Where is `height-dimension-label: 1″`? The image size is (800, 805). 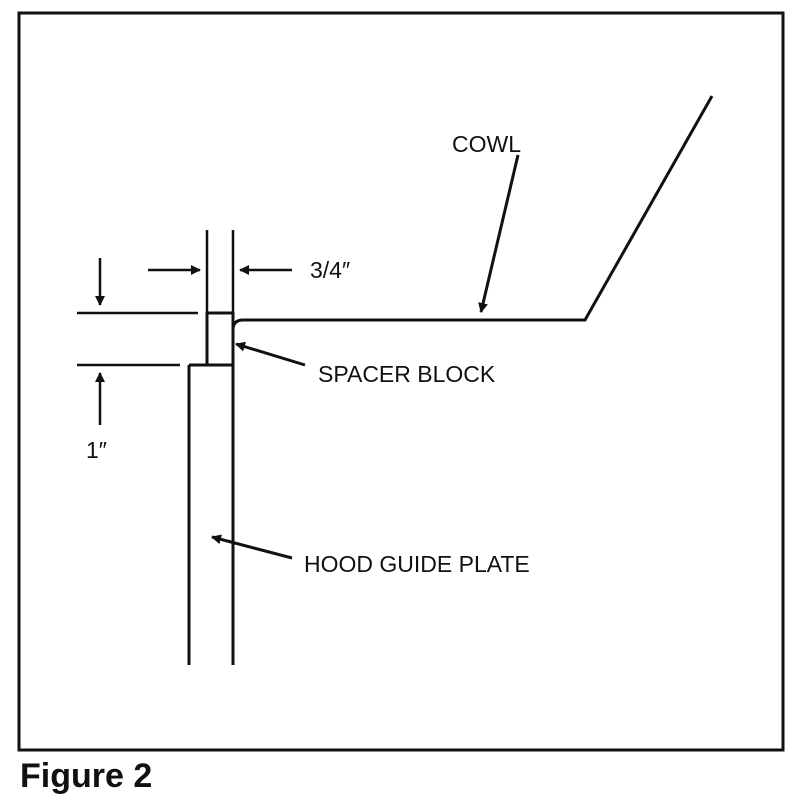
height-dimension-label: 1″ is located at coordinates (96, 450).